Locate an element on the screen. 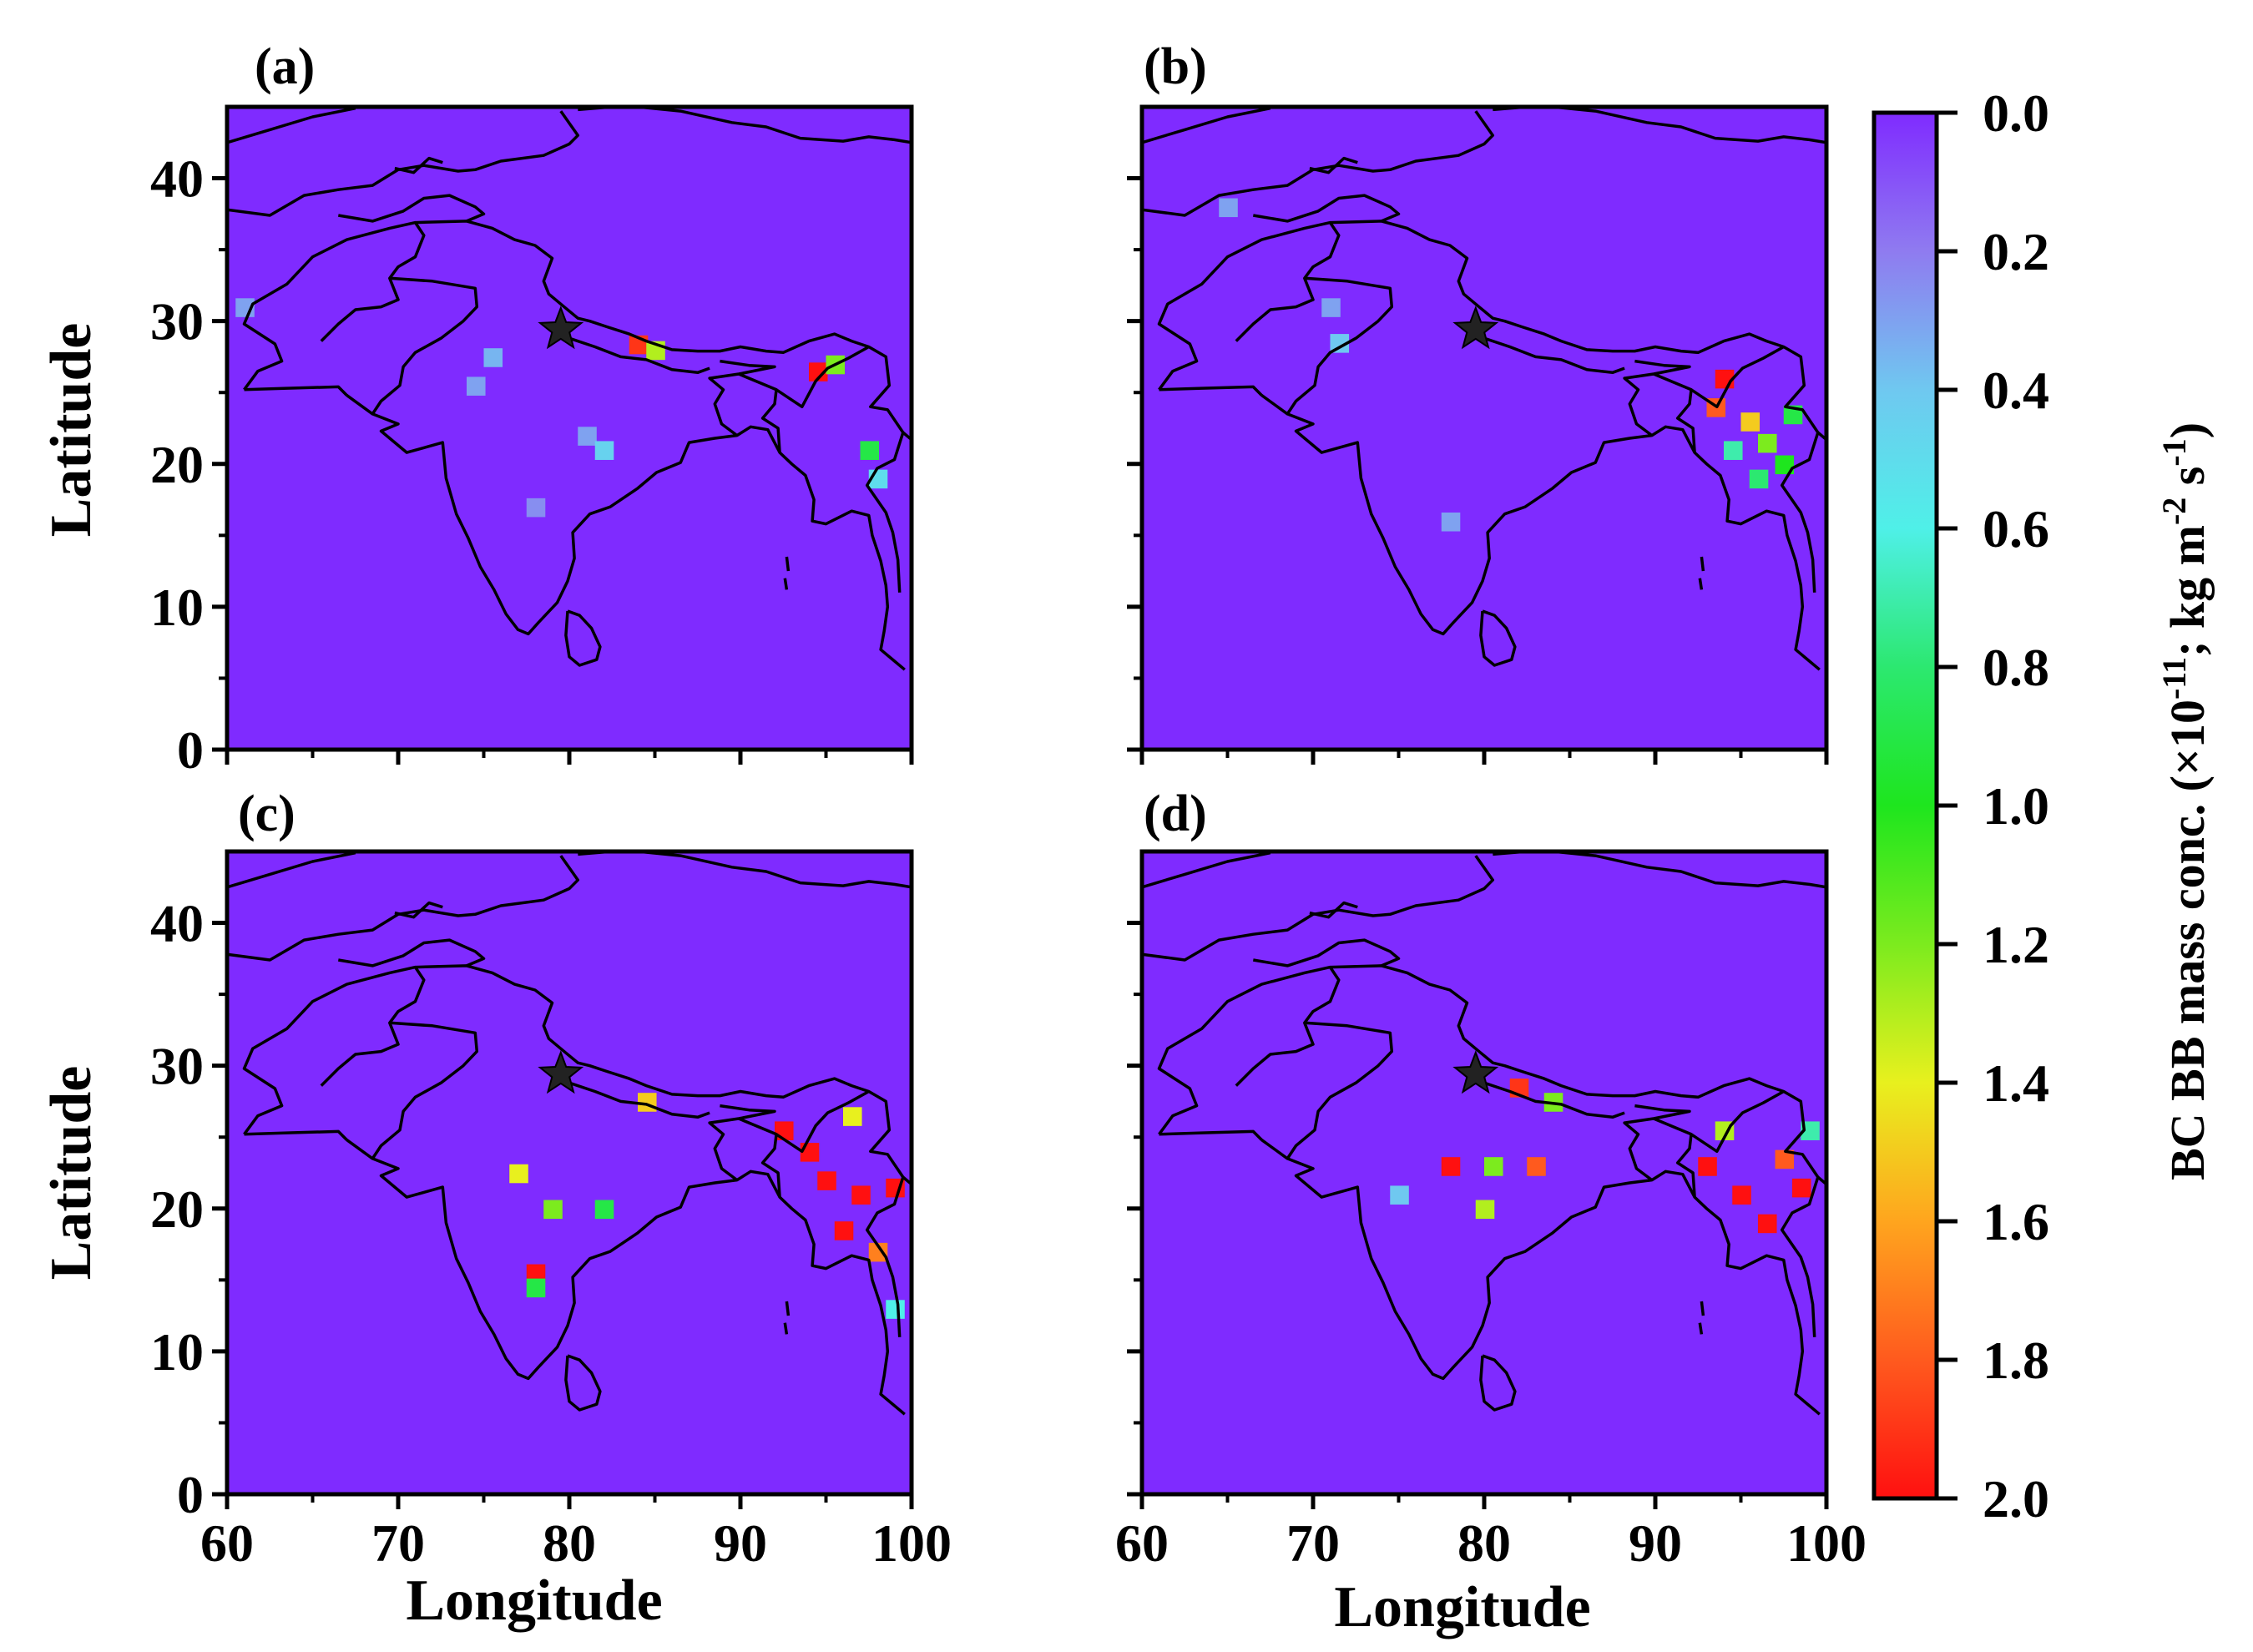 The height and width of the screenshot is (1652, 2253). colorbar-gradient is located at coordinates (1905, 805).